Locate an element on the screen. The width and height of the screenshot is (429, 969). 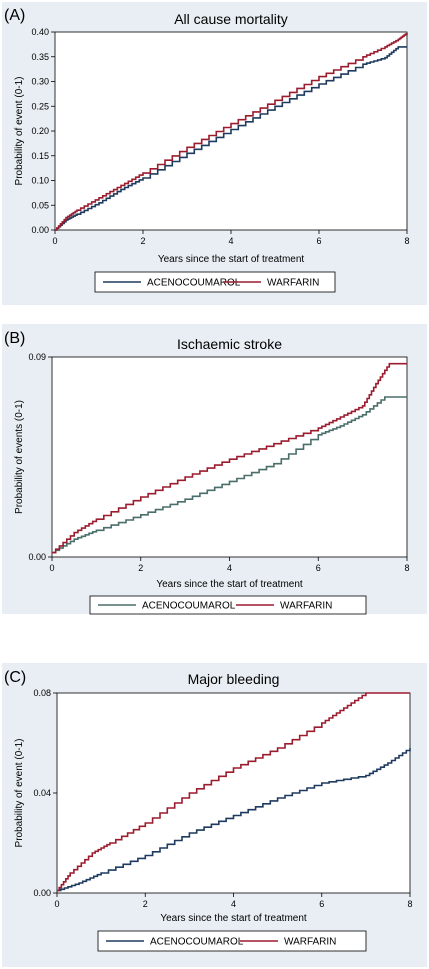
panel-label: (A) is located at coordinates (14, 15).